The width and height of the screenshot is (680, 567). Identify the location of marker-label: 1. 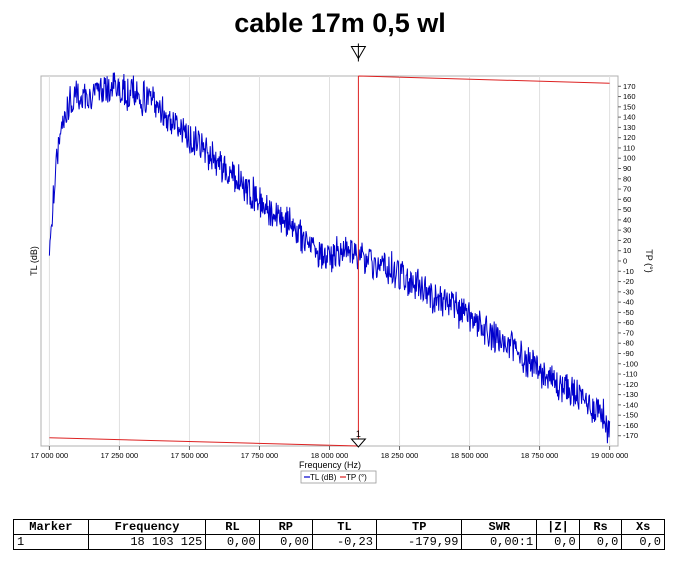
(358, 434).